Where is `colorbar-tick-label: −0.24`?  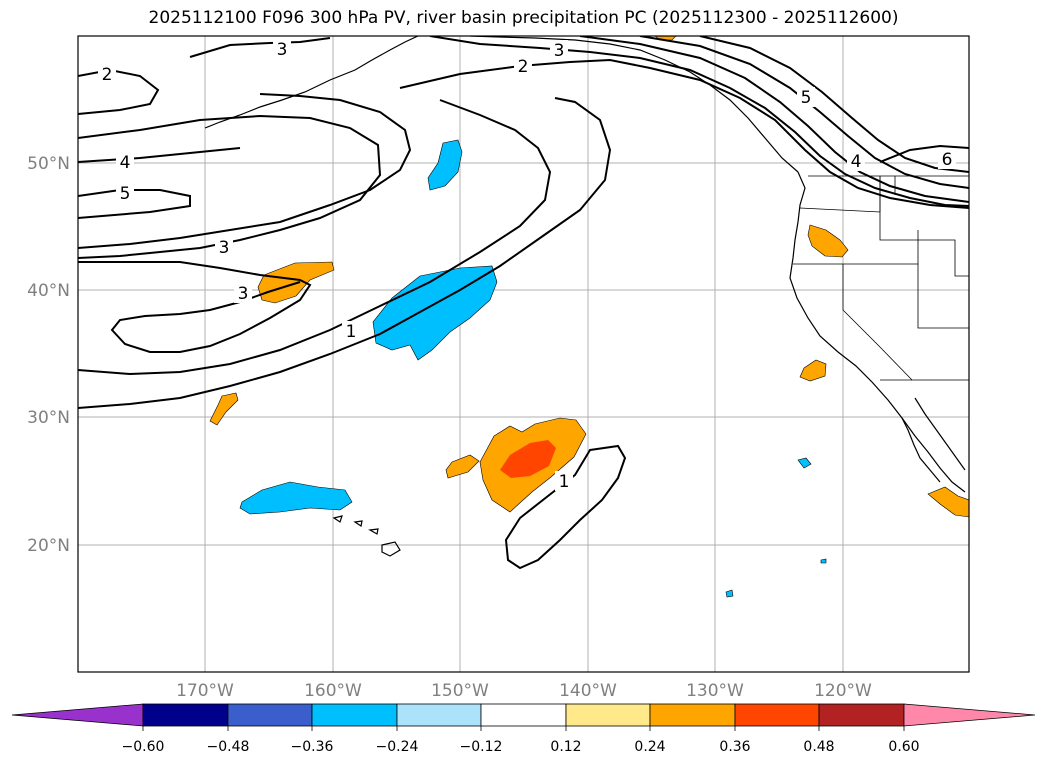 colorbar-tick-label: −0.24 is located at coordinates (397, 747).